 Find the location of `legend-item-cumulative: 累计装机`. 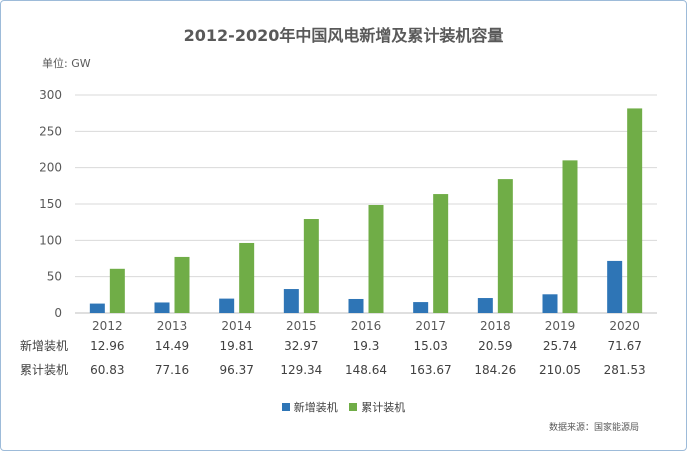

legend-item-cumulative: 累计装机 is located at coordinates (377, 407).